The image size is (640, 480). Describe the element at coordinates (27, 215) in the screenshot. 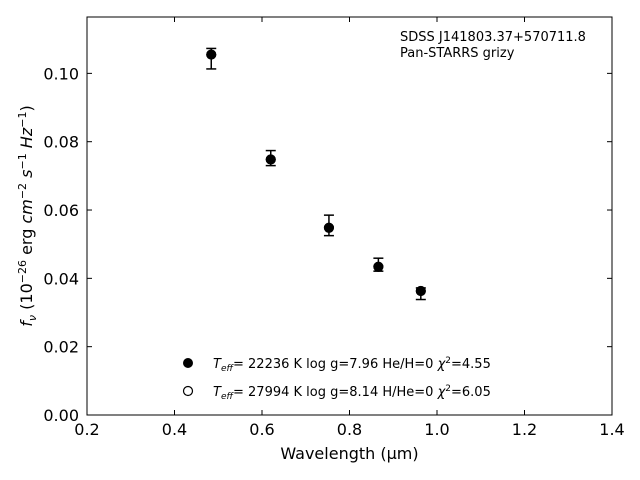

I see `y-axis-label: fν (10−26 erg cm−2 s−1 Hz−1)` at that location.